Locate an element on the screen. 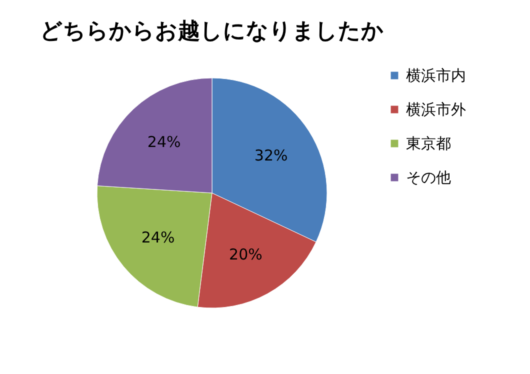  legend-label: 横浜市外 is located at coordinates (436, 109).